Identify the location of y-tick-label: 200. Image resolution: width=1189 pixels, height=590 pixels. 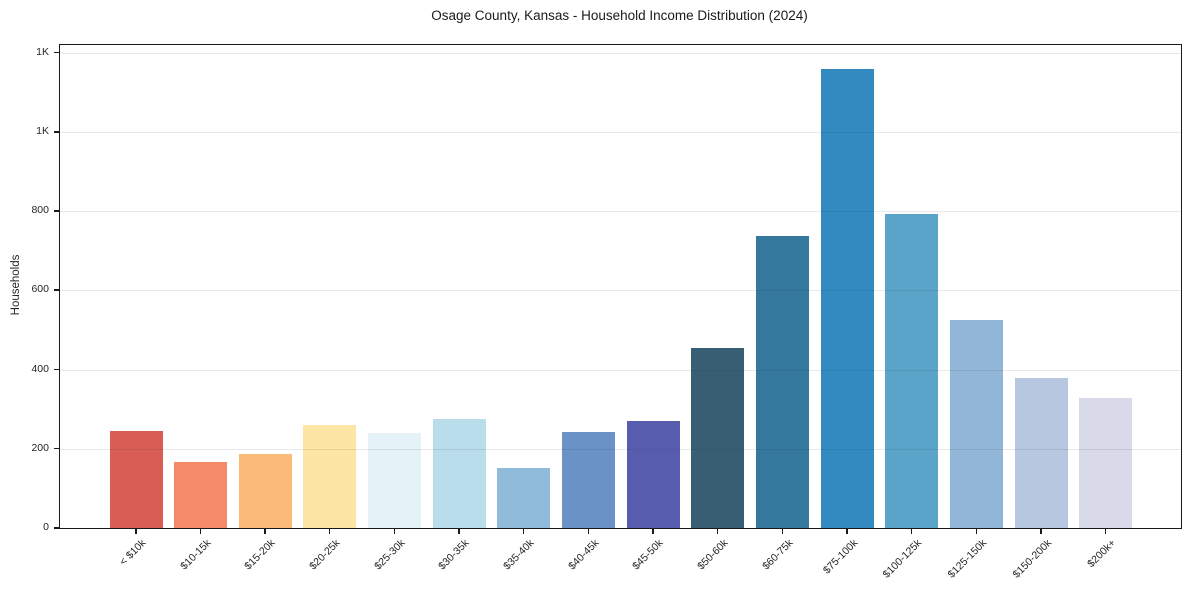
(40, 447).